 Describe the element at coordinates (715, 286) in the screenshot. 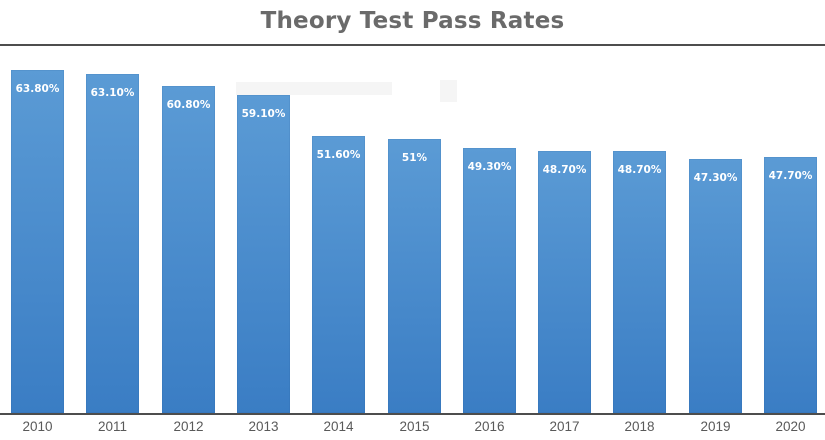

I see `bar-2019: 47.30%` at that location.